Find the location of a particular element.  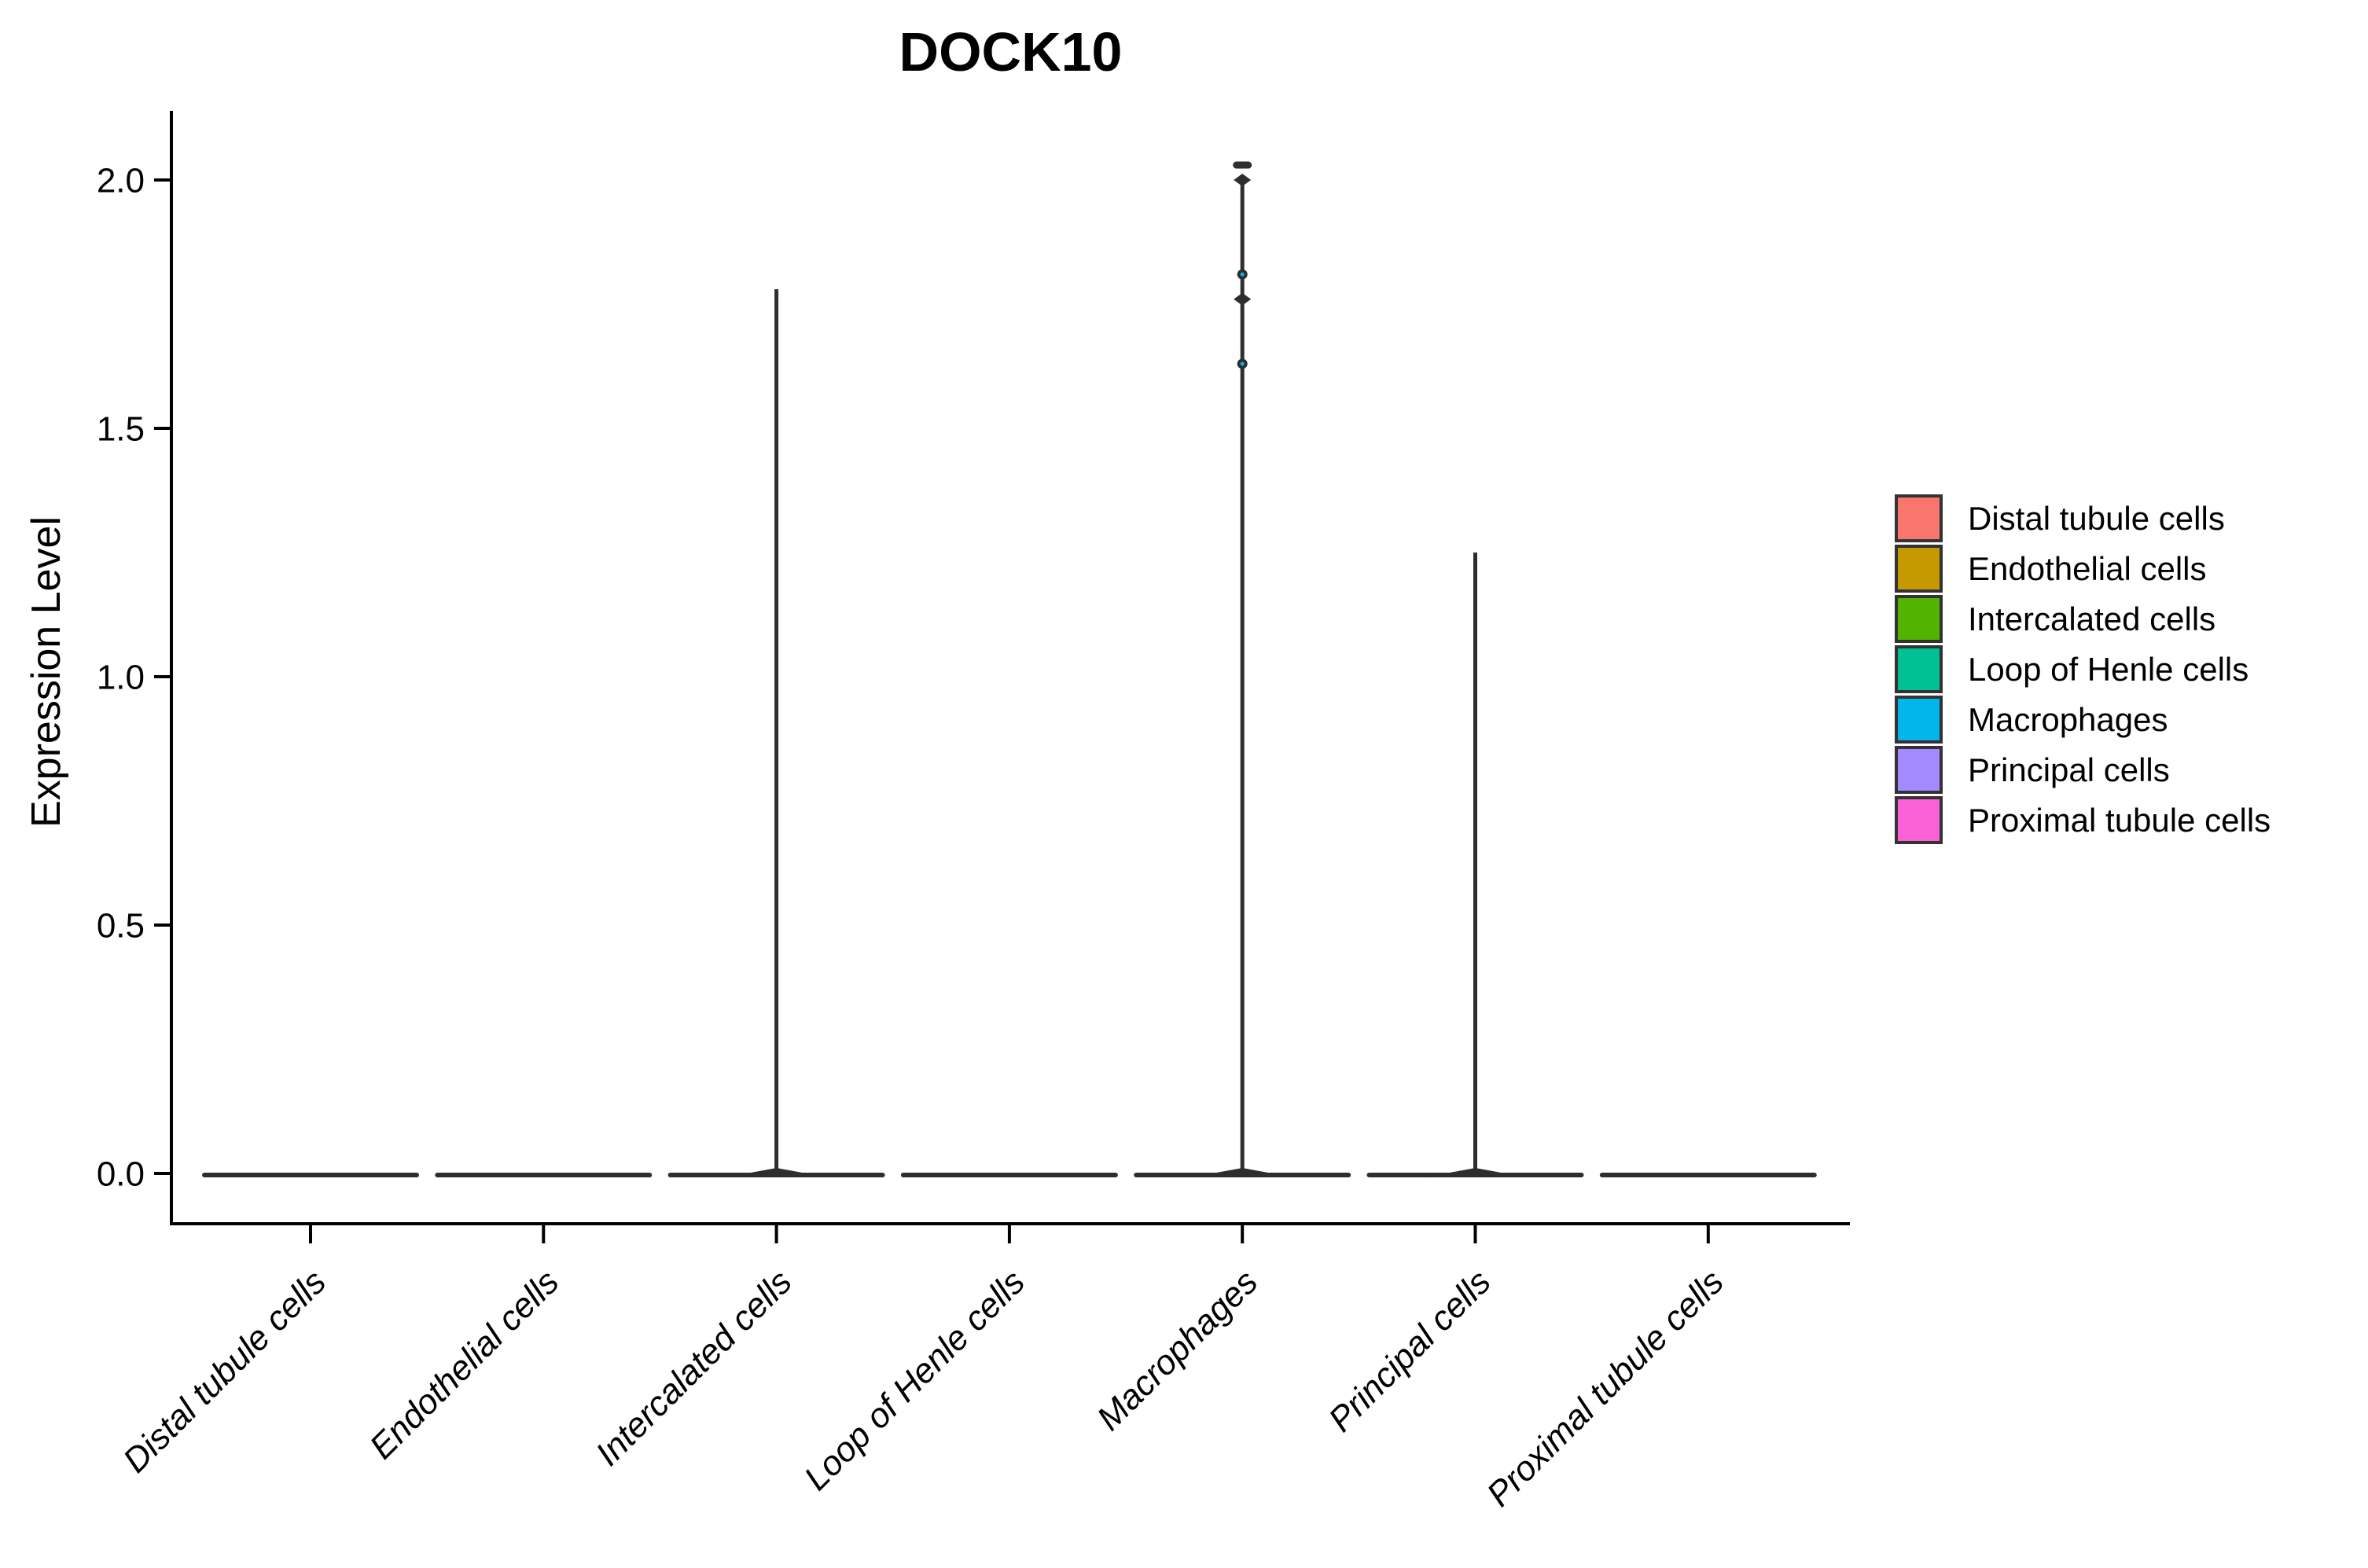

plot-title: DOCK10 is located at coordinates (1011, 52).